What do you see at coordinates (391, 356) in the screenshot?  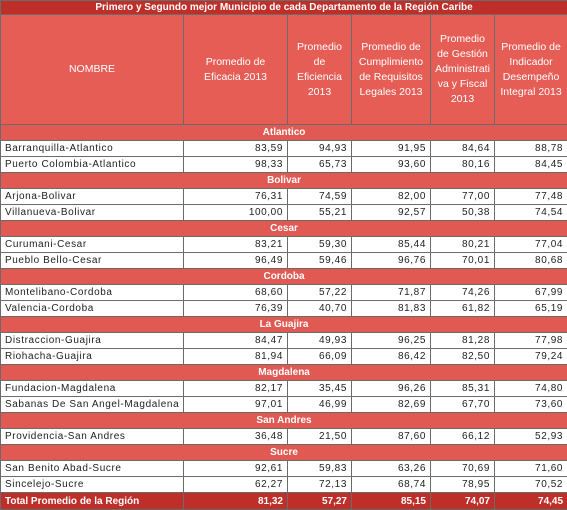 I see `value-cell: 86,42` at bounding box center [391, 356].